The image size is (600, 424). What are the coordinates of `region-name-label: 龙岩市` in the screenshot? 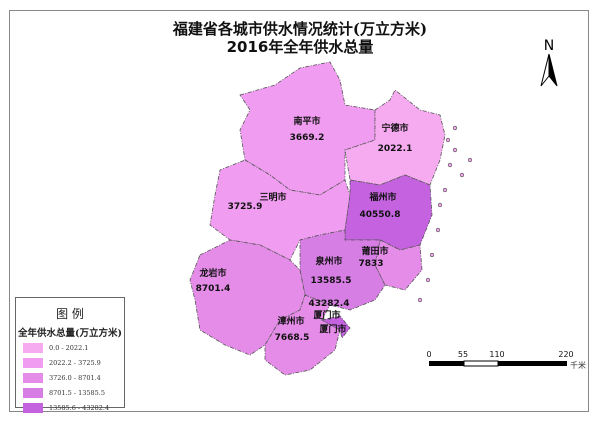 It's located at (212, 273).